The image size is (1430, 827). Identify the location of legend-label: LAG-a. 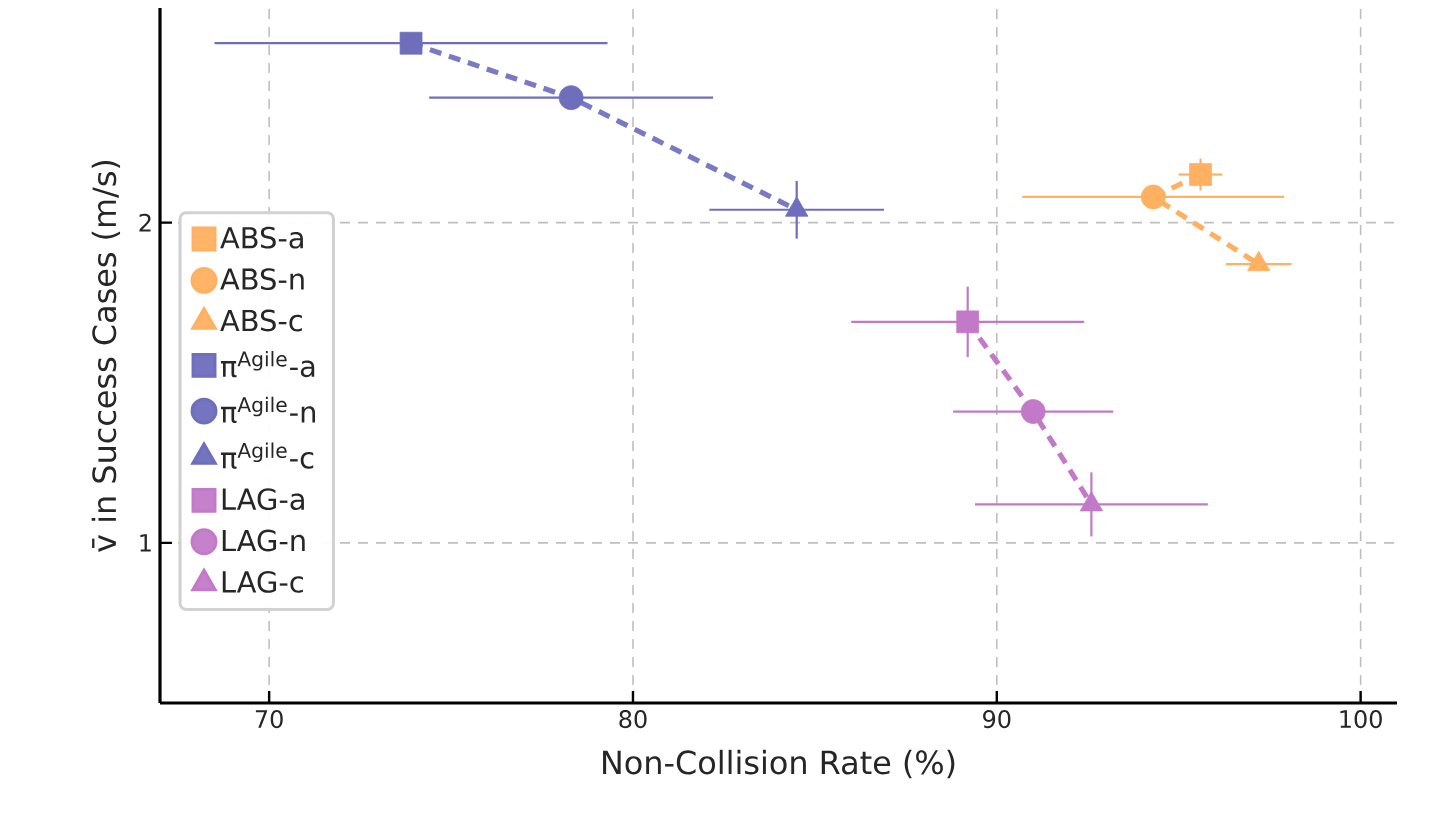
(263, 499).